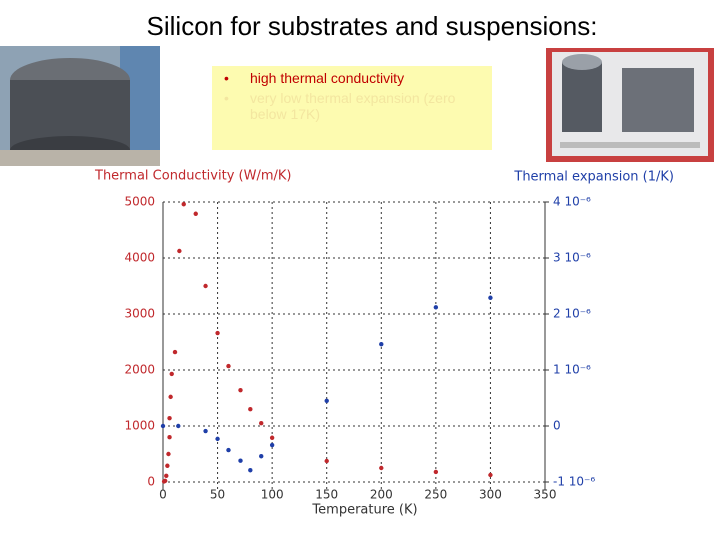 The width and height of the screenshot is (720, 540). What do you see at coordinates (372, 26) in the screenshot?
I see `slide-title: Silicon for substrates and suspensions:` at bounding box center [372, 26].